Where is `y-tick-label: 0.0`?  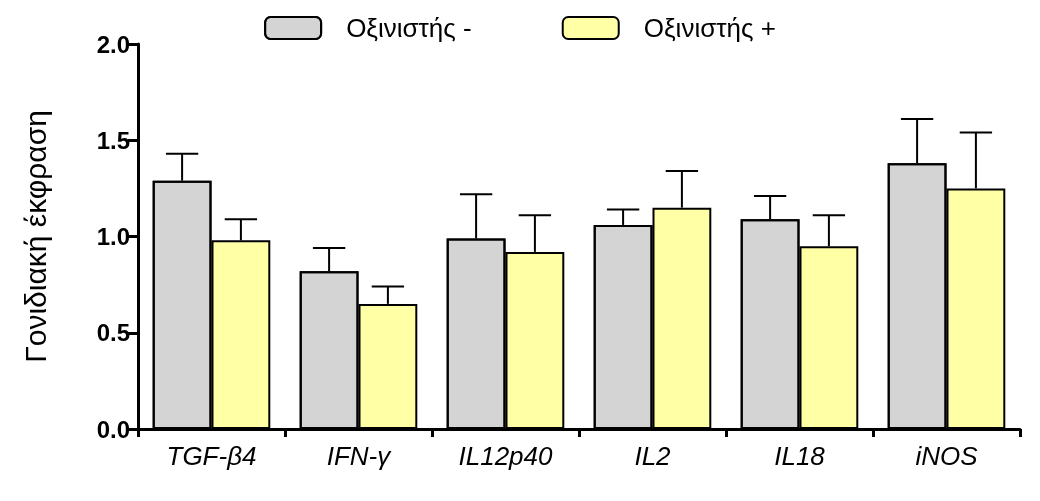
y-tick-label: 0.0 is located at coordinates (113, 429).